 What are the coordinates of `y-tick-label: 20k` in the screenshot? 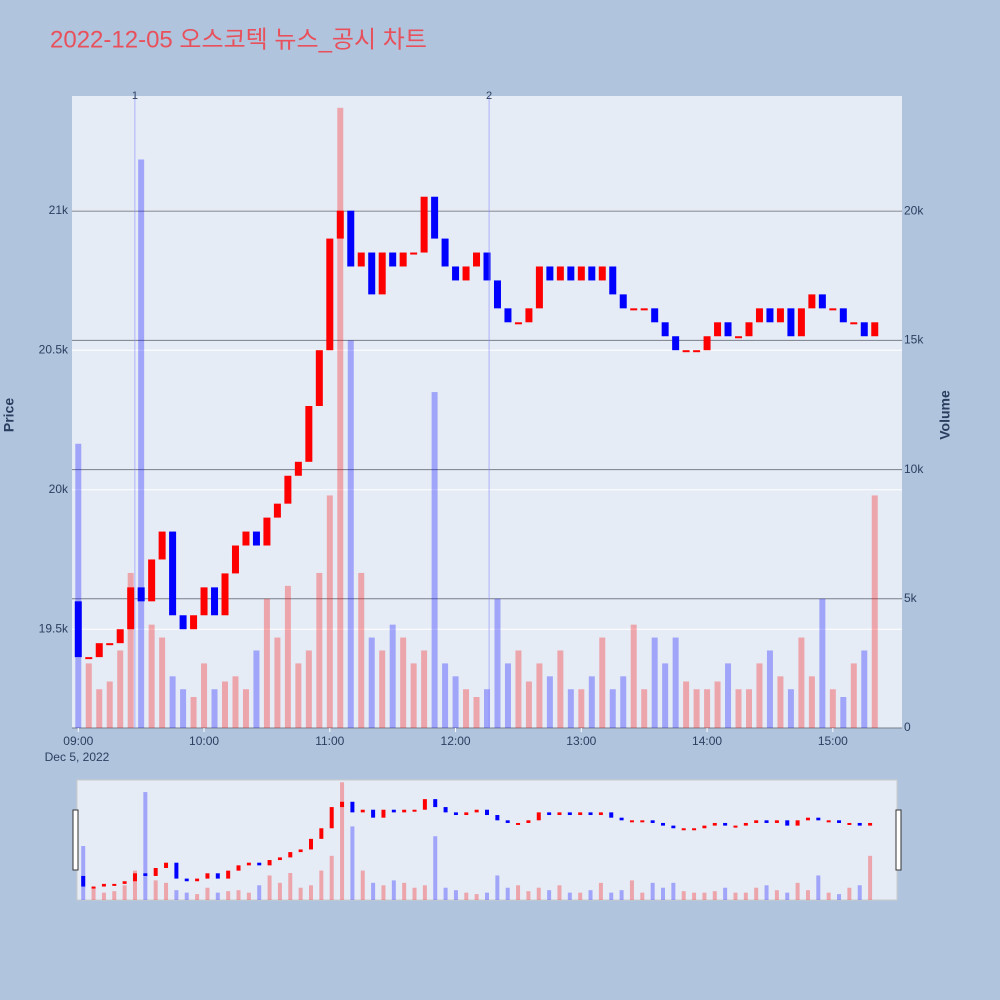 It's located at (59, 489).